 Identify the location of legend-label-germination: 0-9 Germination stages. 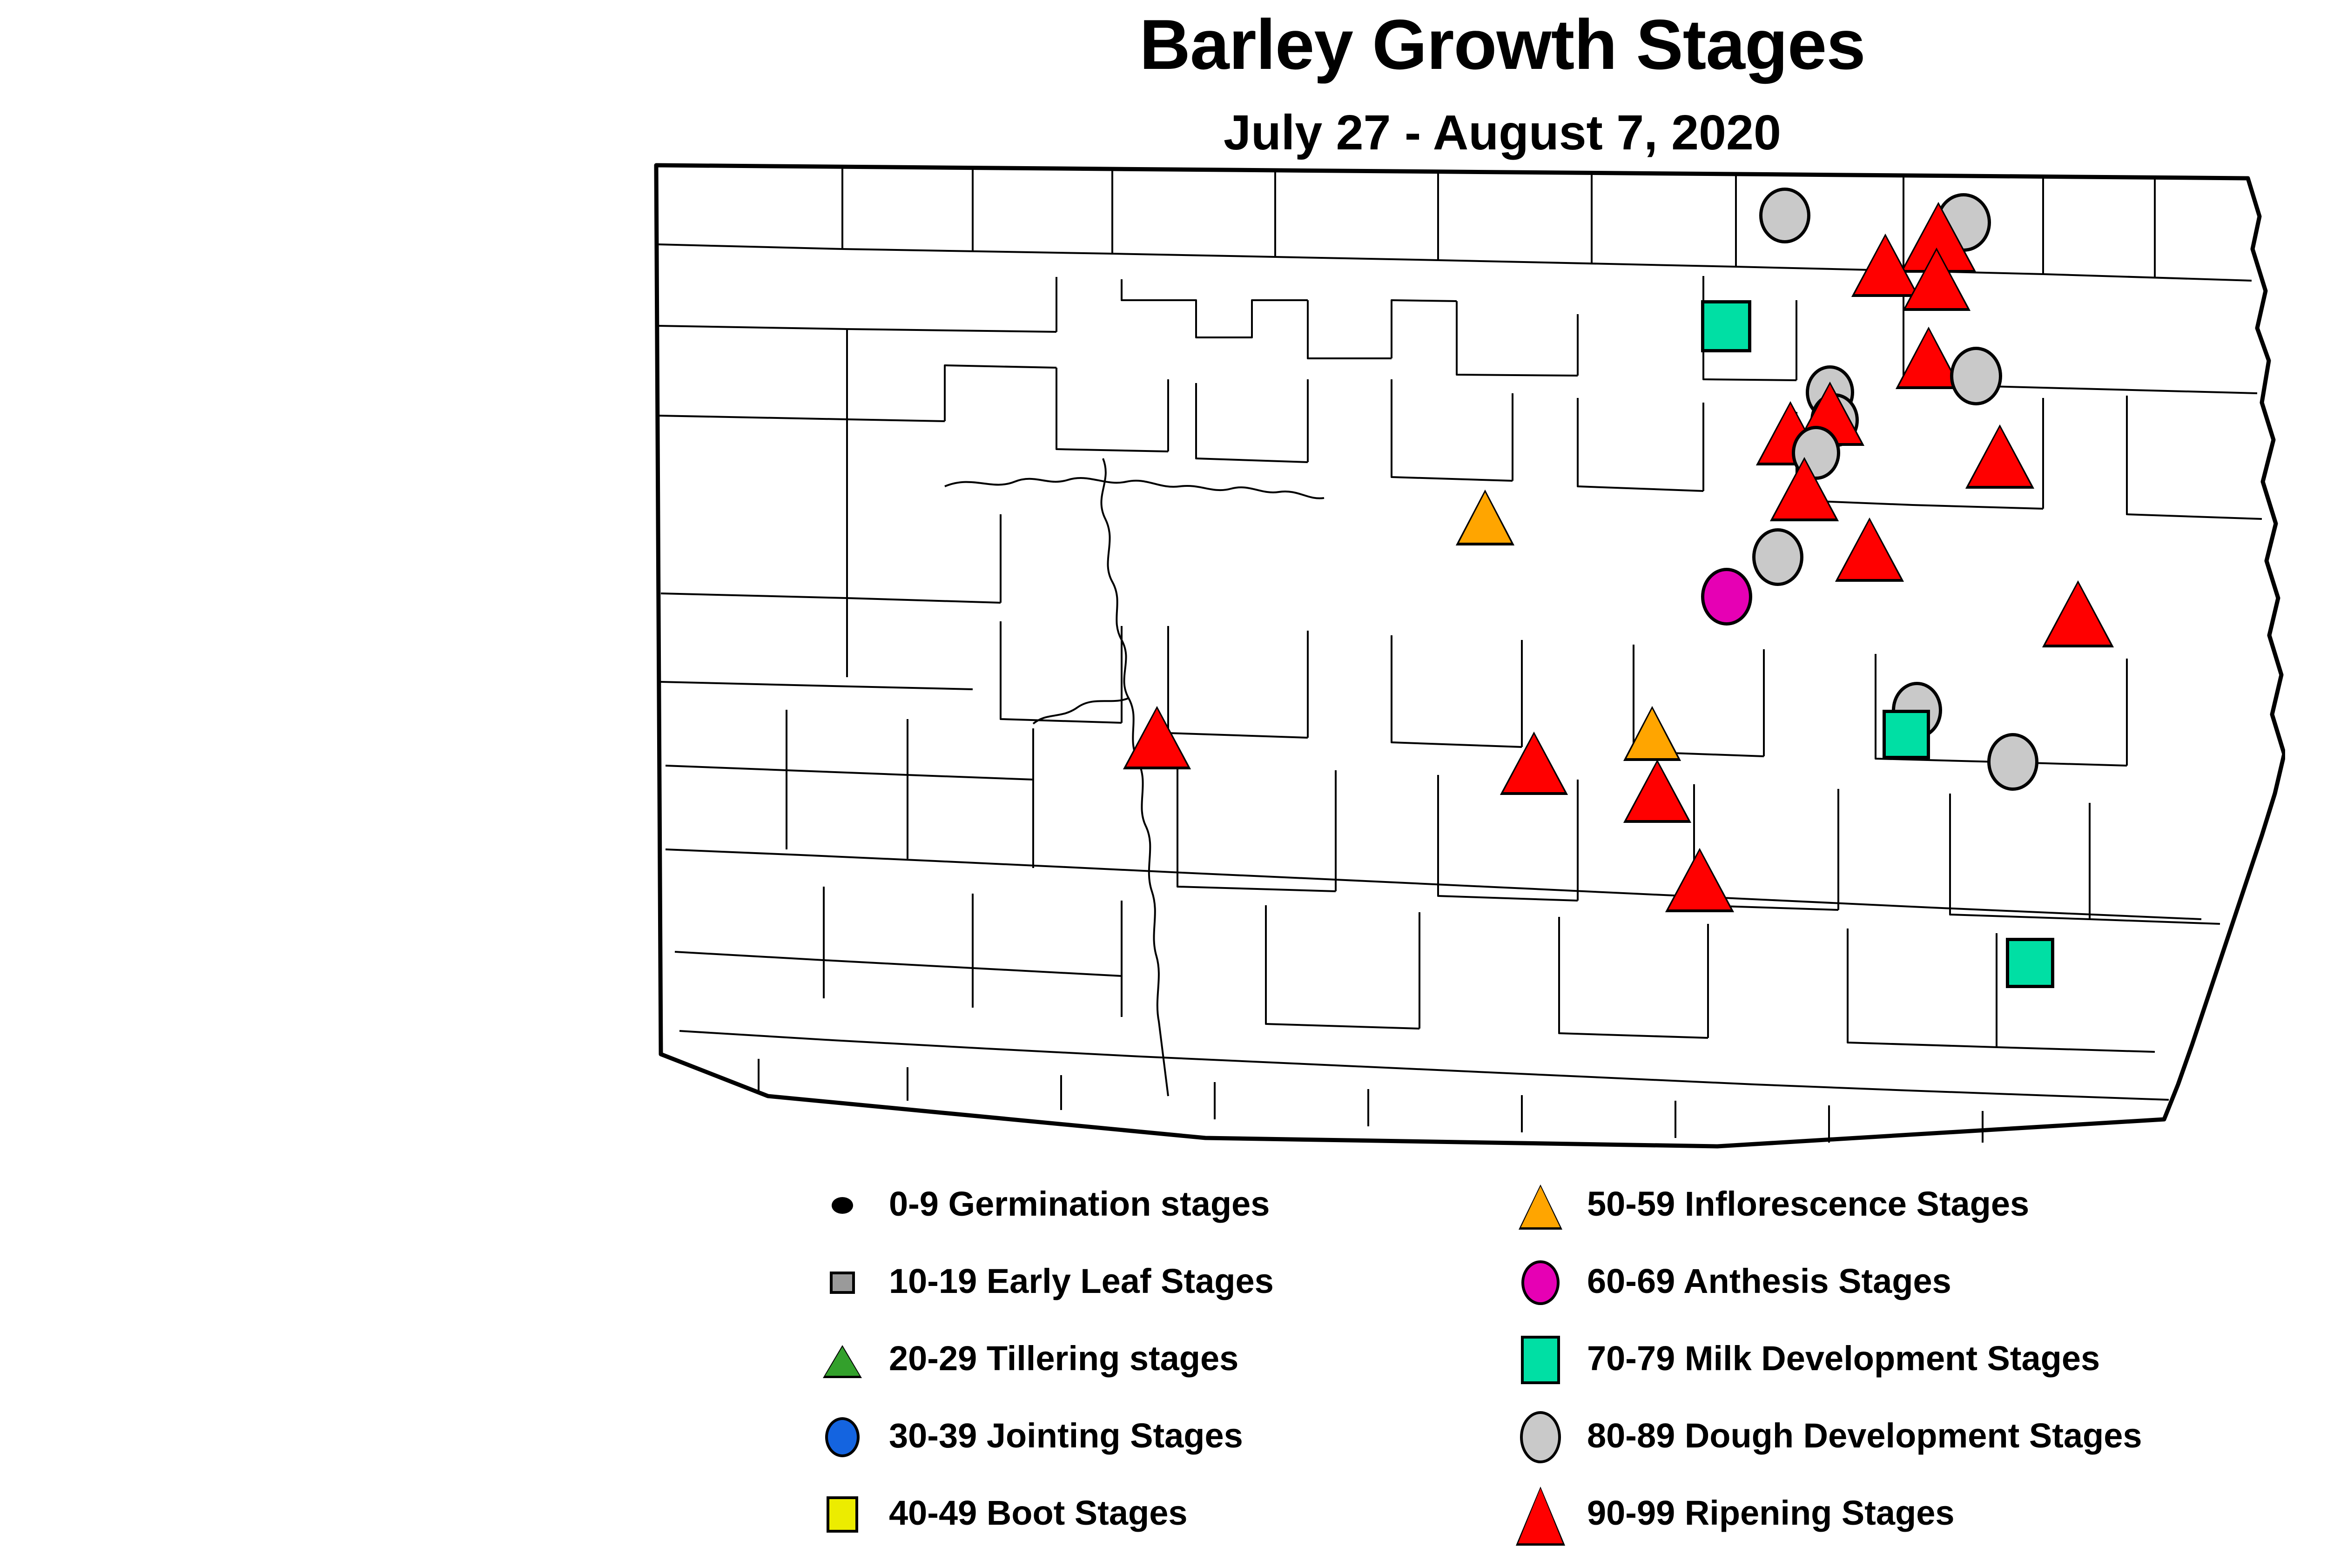
(1079, 1203).